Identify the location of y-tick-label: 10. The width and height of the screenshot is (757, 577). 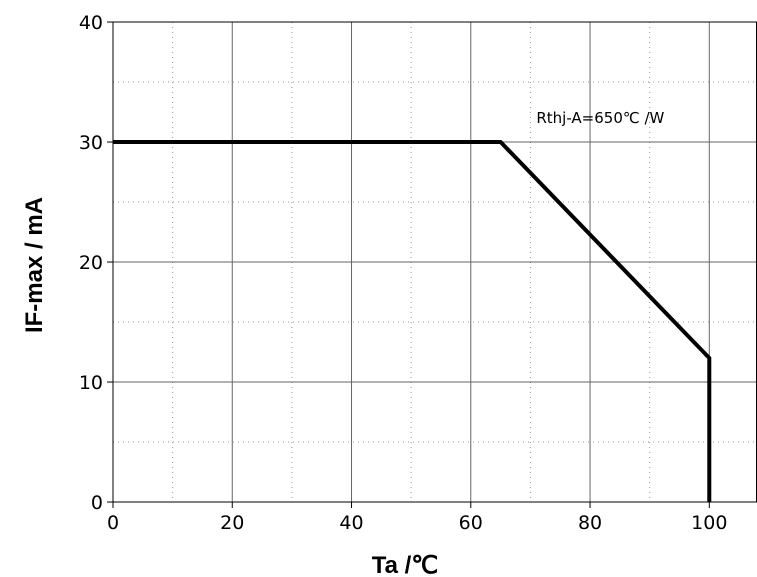
(91, 383).